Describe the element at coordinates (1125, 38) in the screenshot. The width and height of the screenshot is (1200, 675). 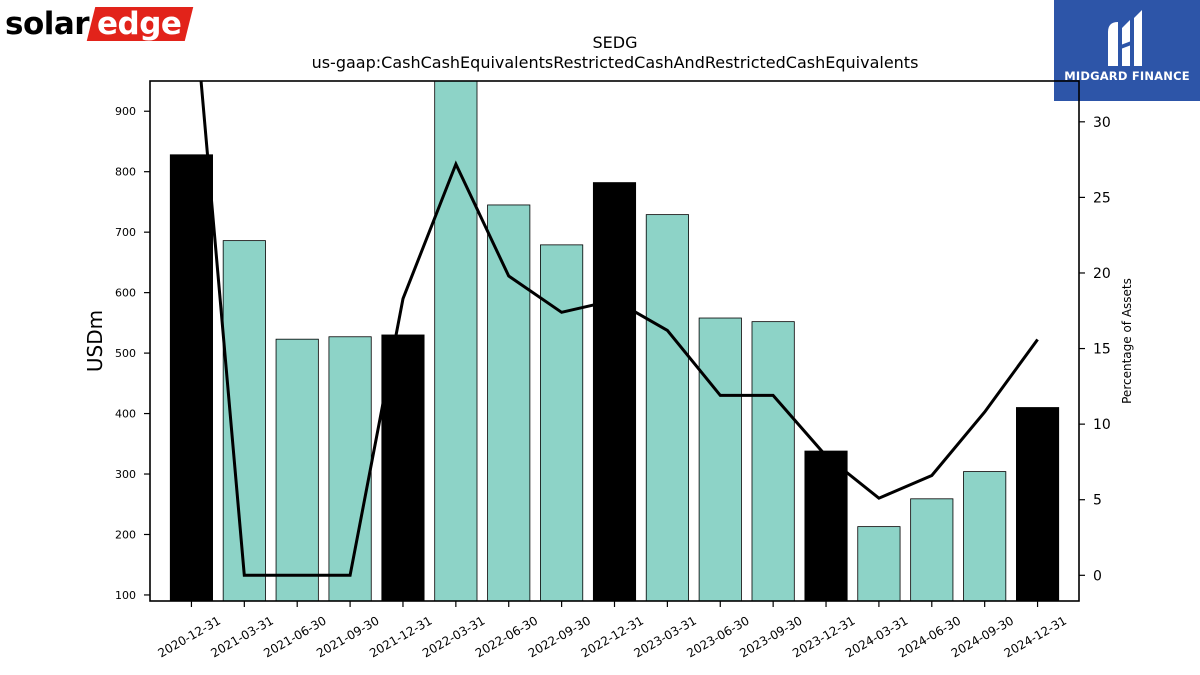
I see `midgard-emblem-icon` at that location.